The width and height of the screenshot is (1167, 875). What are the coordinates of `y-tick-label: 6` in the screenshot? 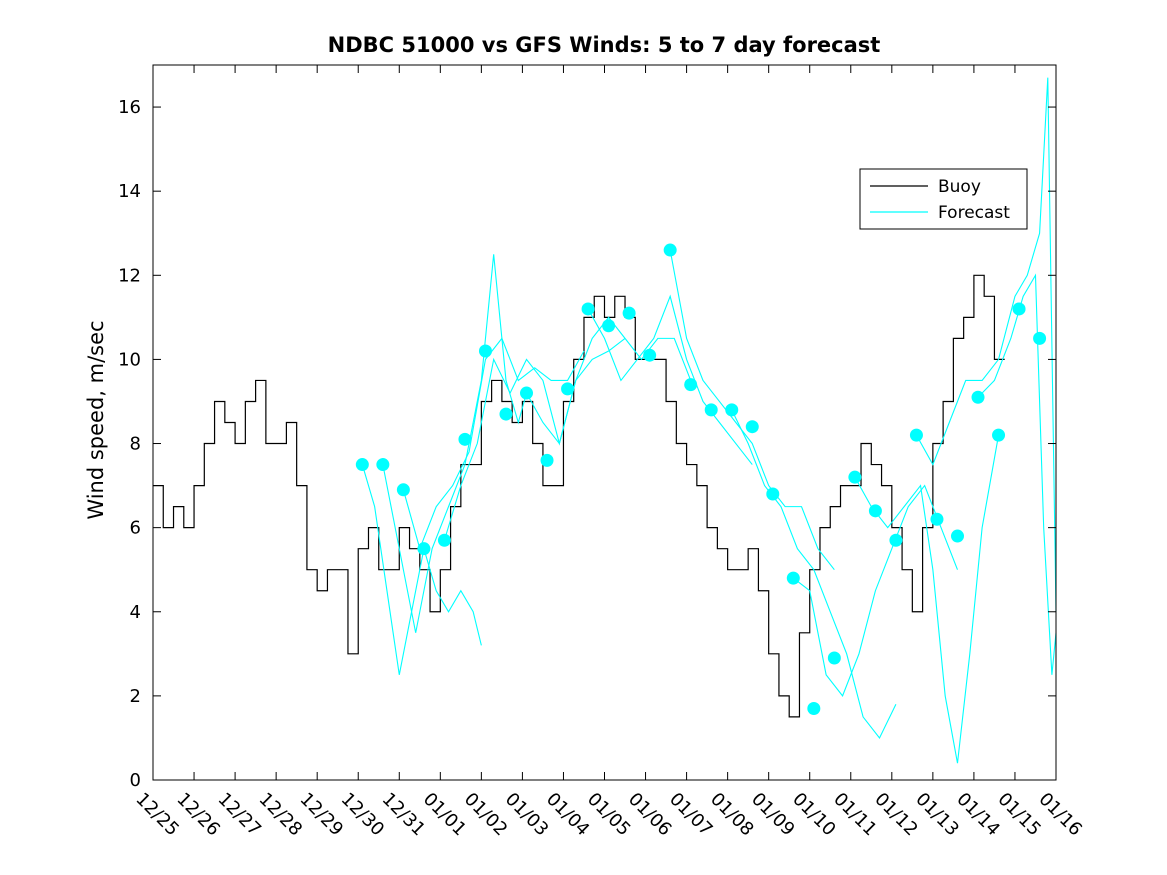 It's located at (135, 528).